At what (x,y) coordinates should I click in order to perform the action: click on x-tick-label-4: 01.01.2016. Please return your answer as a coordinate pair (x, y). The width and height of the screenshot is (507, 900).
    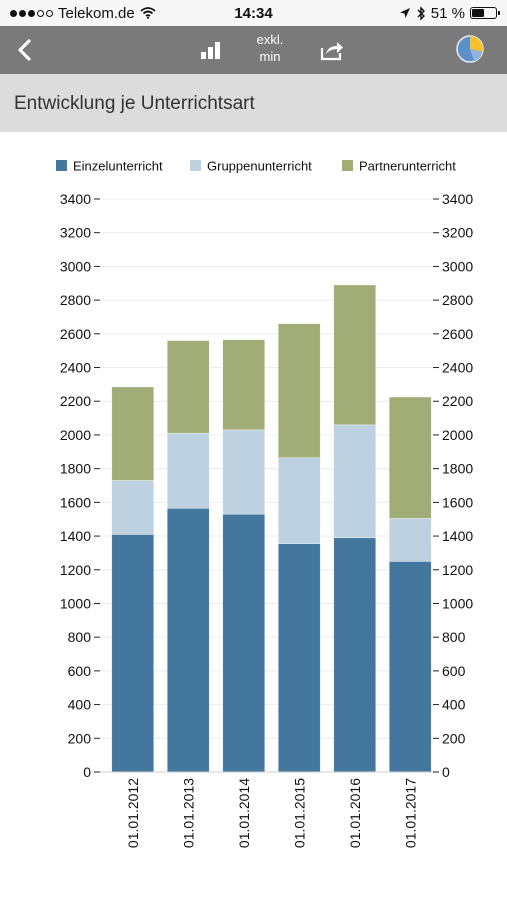
    Looking at the image, I should click on (355, 813).